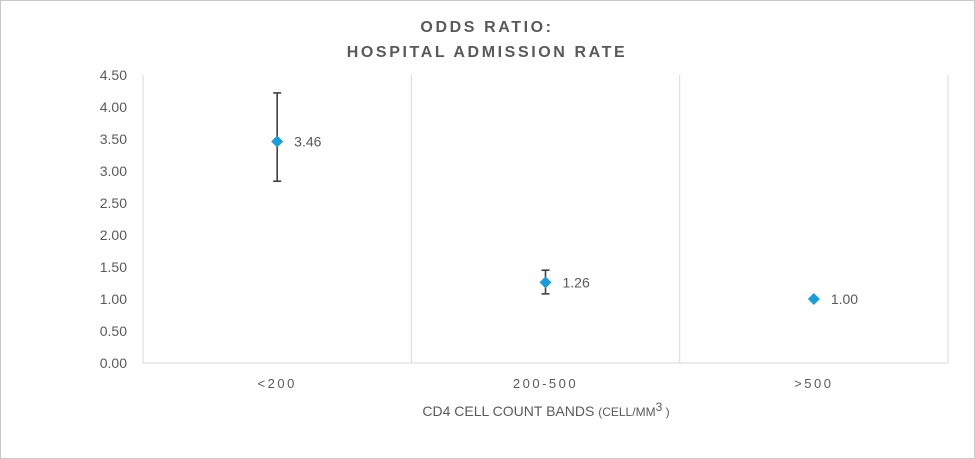 This screenshot has height=459, width=975. Describe the element at coordinates (113, 235) in the screenshot. I see `y-tick-label: 2.00` at that location.